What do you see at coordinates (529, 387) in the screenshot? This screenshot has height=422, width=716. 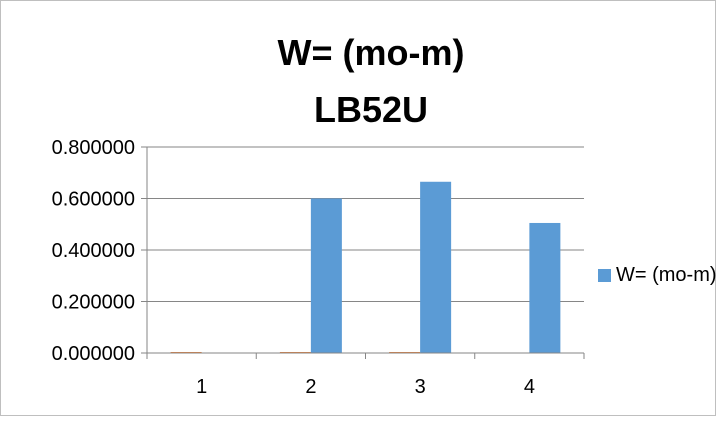 I see `x-tick-label: 4` at bounding box center [529, 387].